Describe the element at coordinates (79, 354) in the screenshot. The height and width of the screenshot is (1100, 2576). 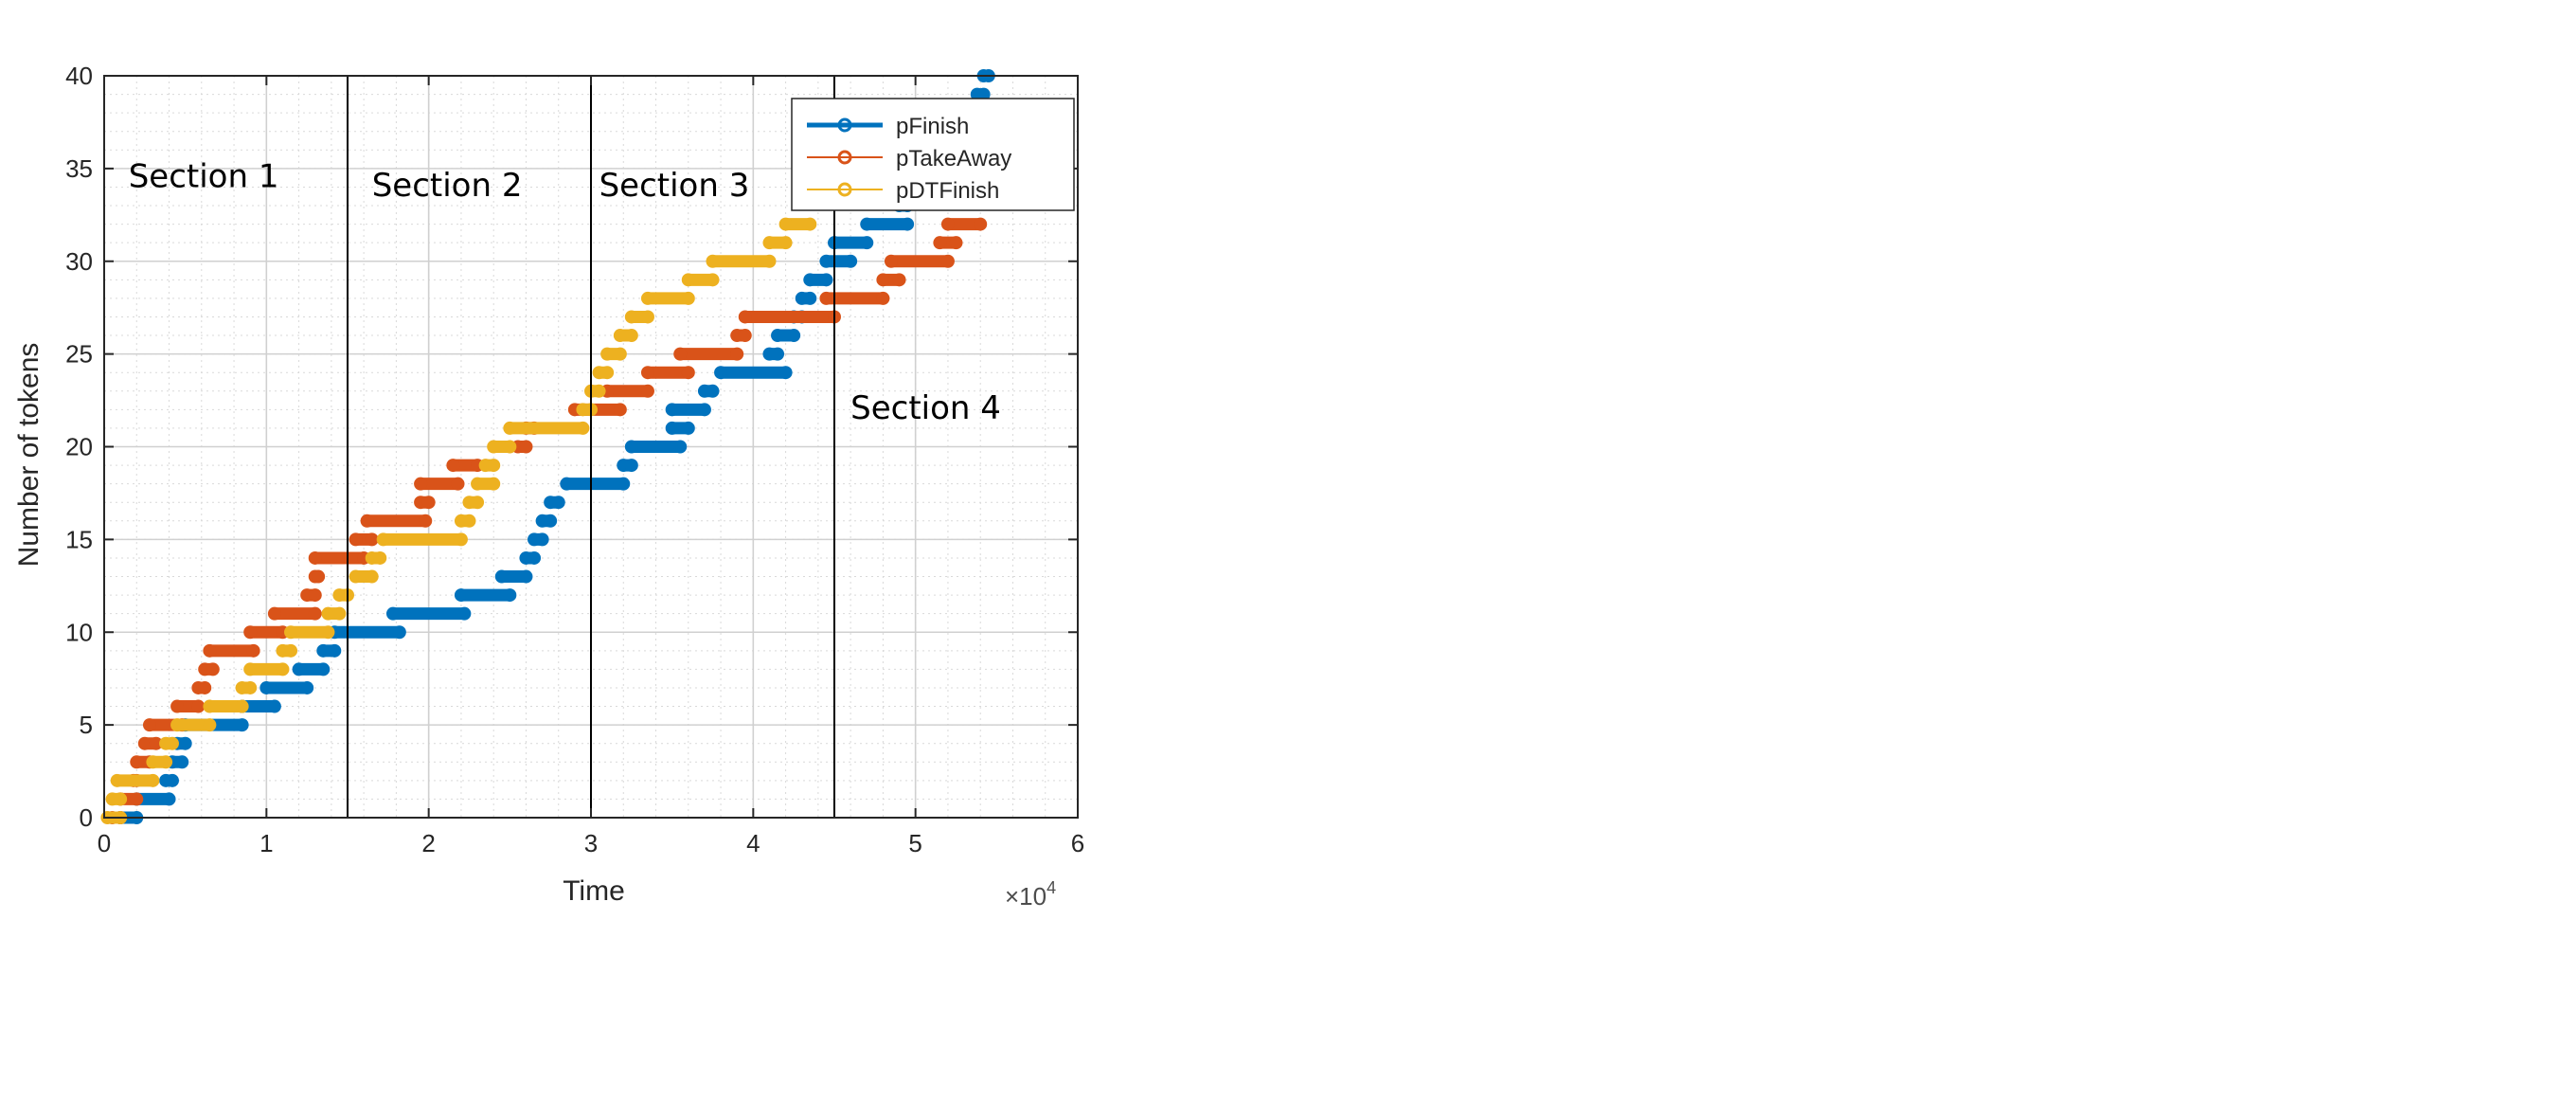
I see `y-tick-label: 25` at that location.